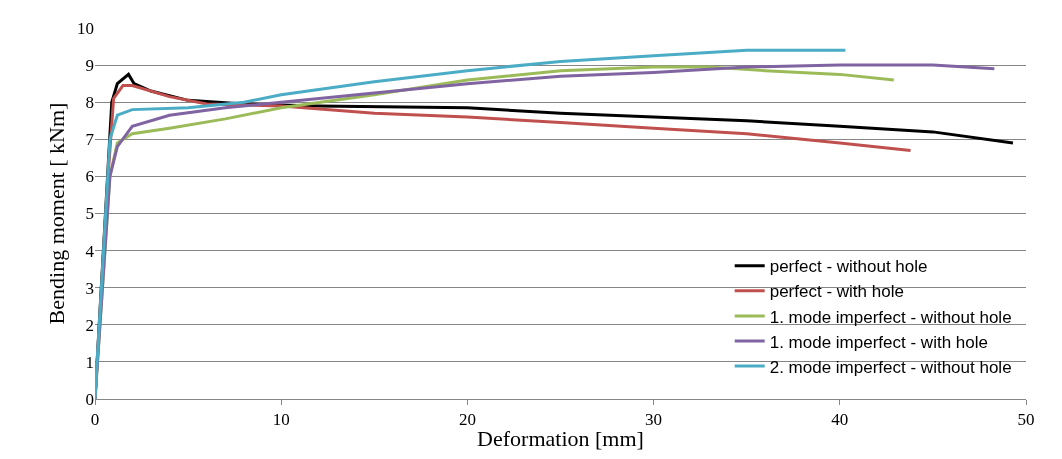 The height and width of the screenshot is (459, 1062). What do you see at coordinates (848, 267) in the screenshot?
I see `legend-label: perfect - without hole` at bounding box center [848, 267].